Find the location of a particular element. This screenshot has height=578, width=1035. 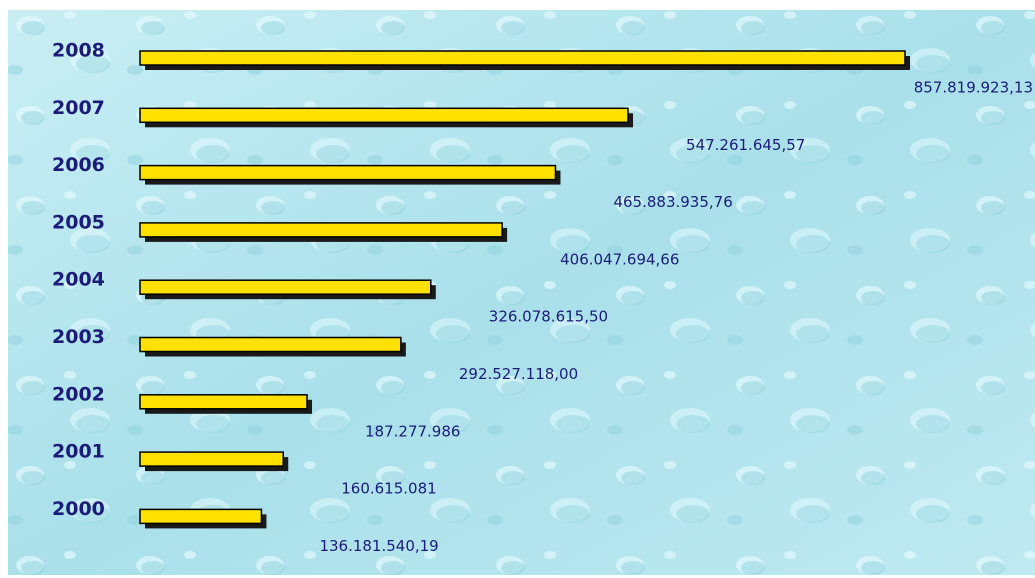

category-label: 2006 is located at coordinates (78, 165).